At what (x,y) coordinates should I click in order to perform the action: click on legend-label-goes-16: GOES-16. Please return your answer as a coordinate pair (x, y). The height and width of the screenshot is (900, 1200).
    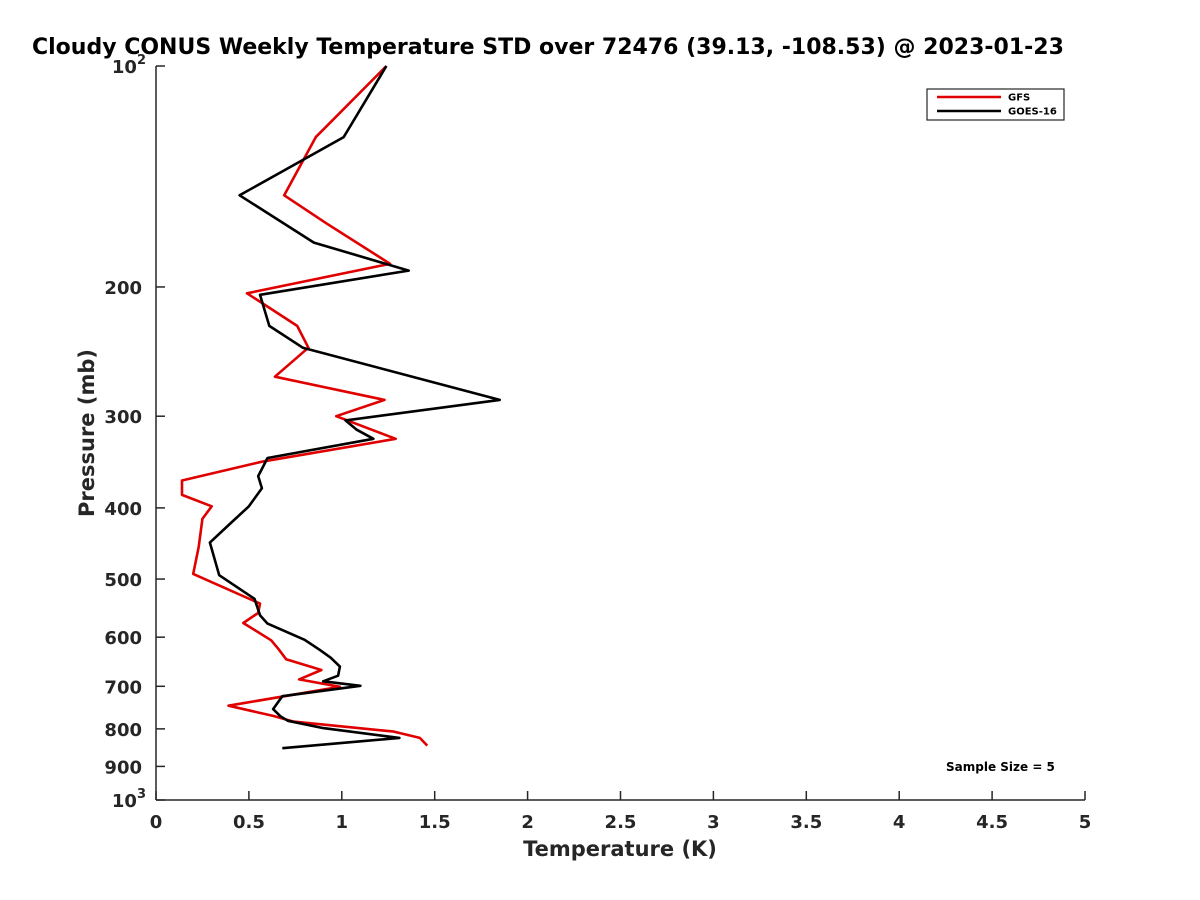
    Looking at the image, I should click on (1032, 112).